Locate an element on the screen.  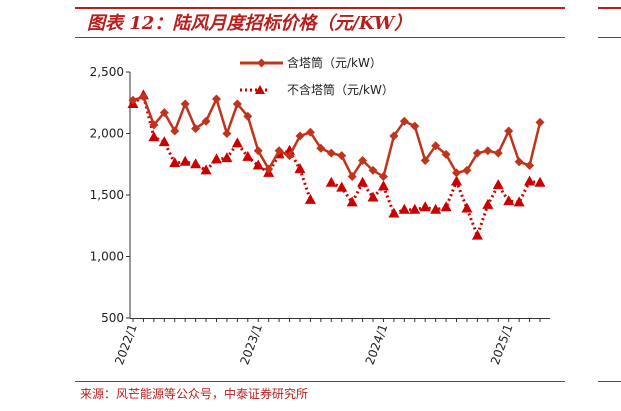
series-line-with-tower is located at coordinates (337, 137).